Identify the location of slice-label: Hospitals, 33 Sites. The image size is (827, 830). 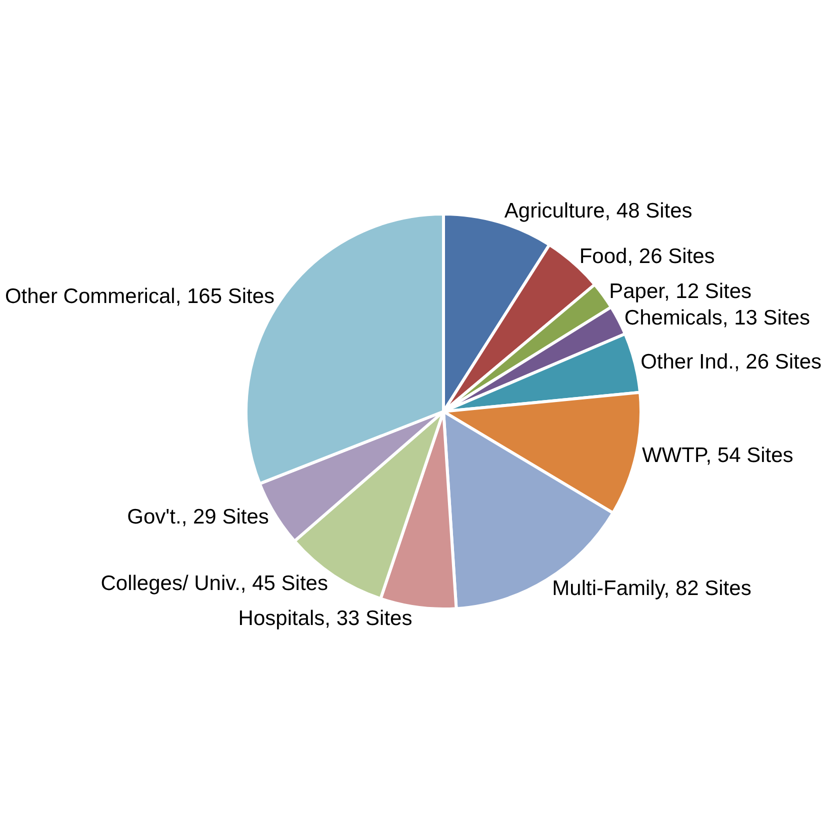
(325, 618).